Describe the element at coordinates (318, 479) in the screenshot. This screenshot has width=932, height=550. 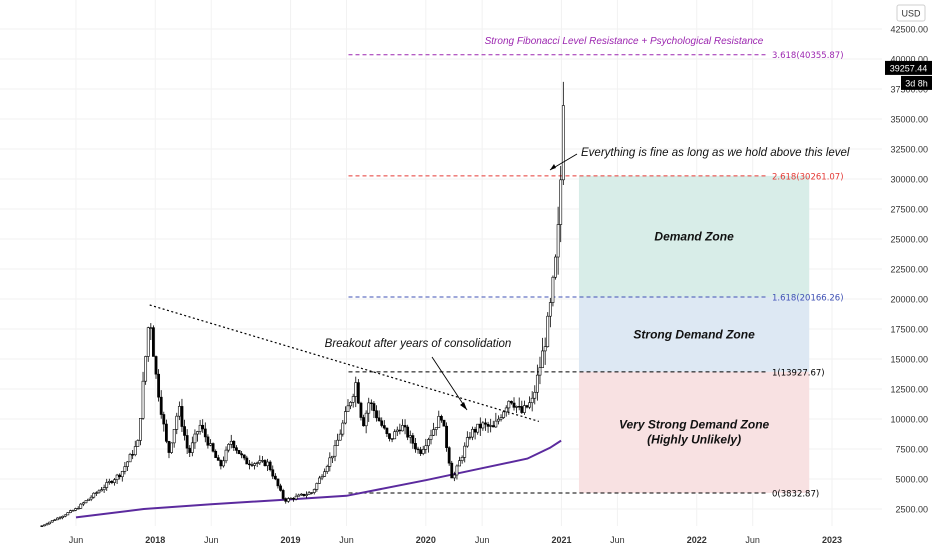
I see `ma-line` at that location.